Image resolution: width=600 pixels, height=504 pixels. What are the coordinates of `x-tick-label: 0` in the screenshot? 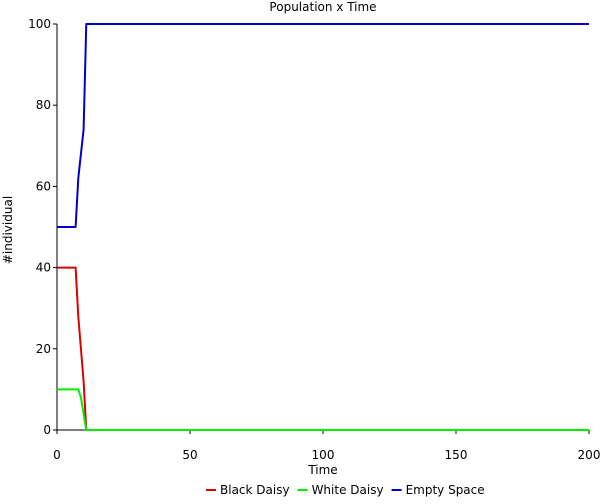 It's located at (57, 455).